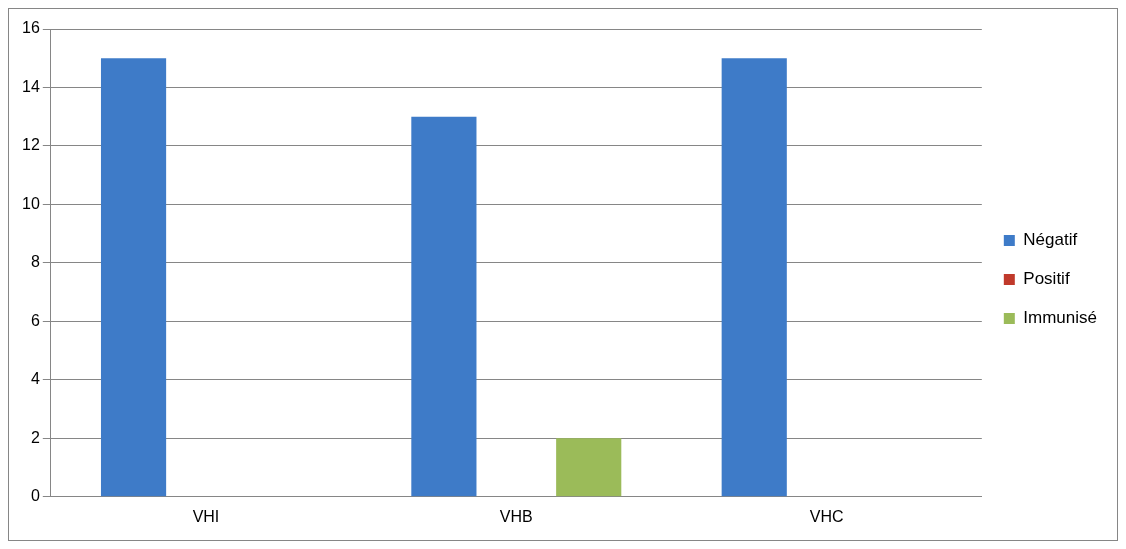 The width and height of the screenshot is (1126, 549). Describe the element at coordinates (31, 203) in the screenshot. I see `y-tick-label: 10` at that location.